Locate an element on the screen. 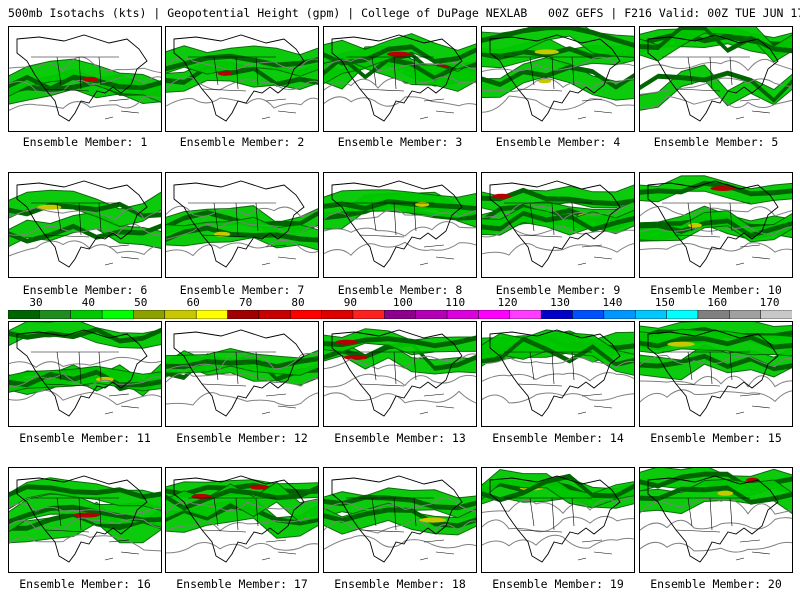 The image size is (800, 600). colorbar-tick-label: 120 is located at coordinates (507, 302).